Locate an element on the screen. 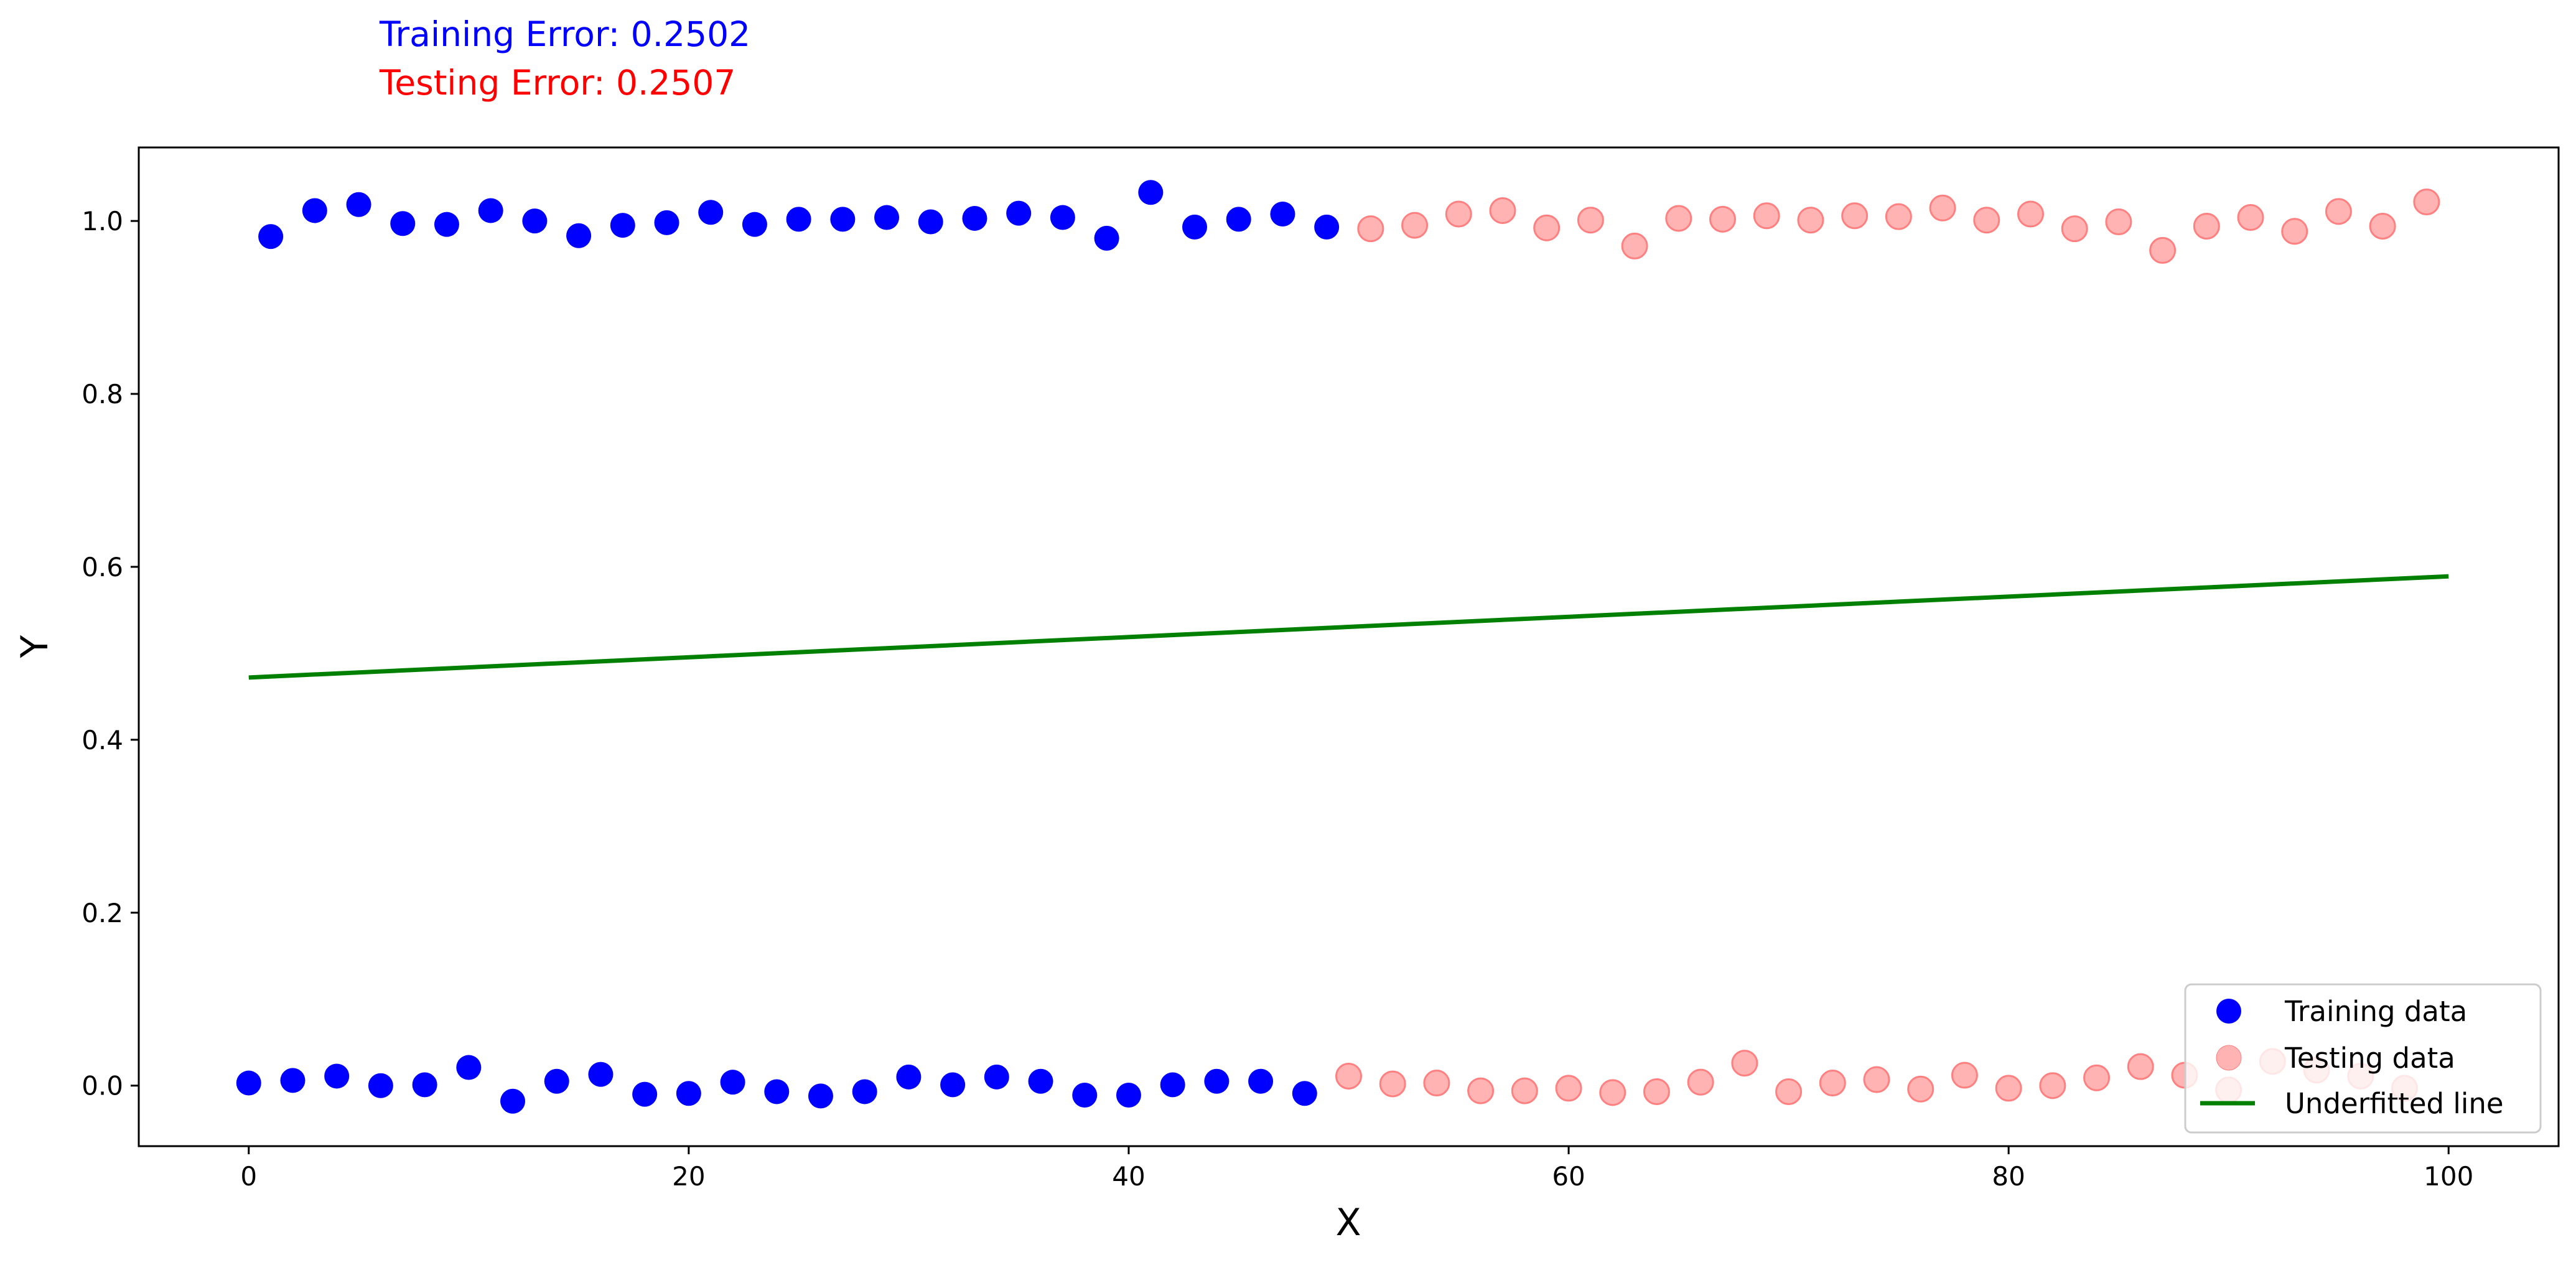 This screenshot has height=1265, width=2576. x-tick-label: 80 is located at coordinates (2009, 1176).